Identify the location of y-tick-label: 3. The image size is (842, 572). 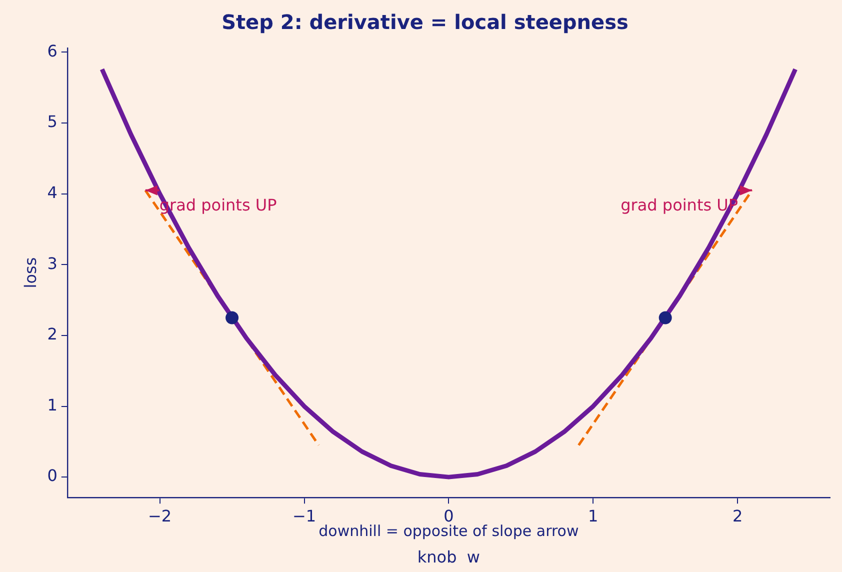
(52, 263).